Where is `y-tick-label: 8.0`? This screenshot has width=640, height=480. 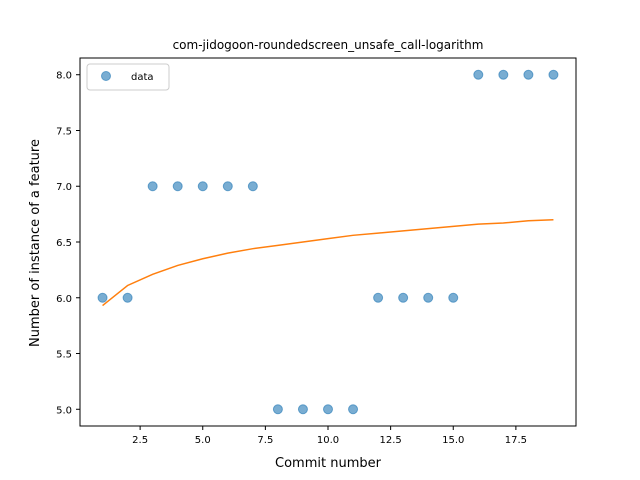
y-tick-label: 8.0 is located at coordinates (64, 76).